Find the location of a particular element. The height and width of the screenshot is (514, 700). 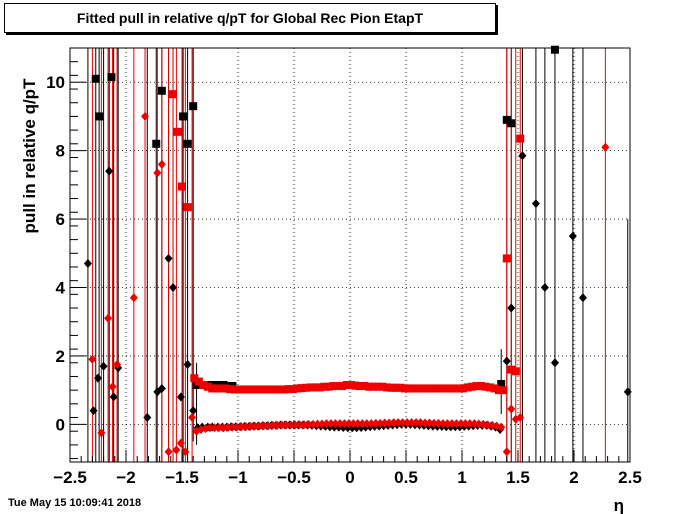

y-tick-label: 4 is located at coordinates (61, 288).